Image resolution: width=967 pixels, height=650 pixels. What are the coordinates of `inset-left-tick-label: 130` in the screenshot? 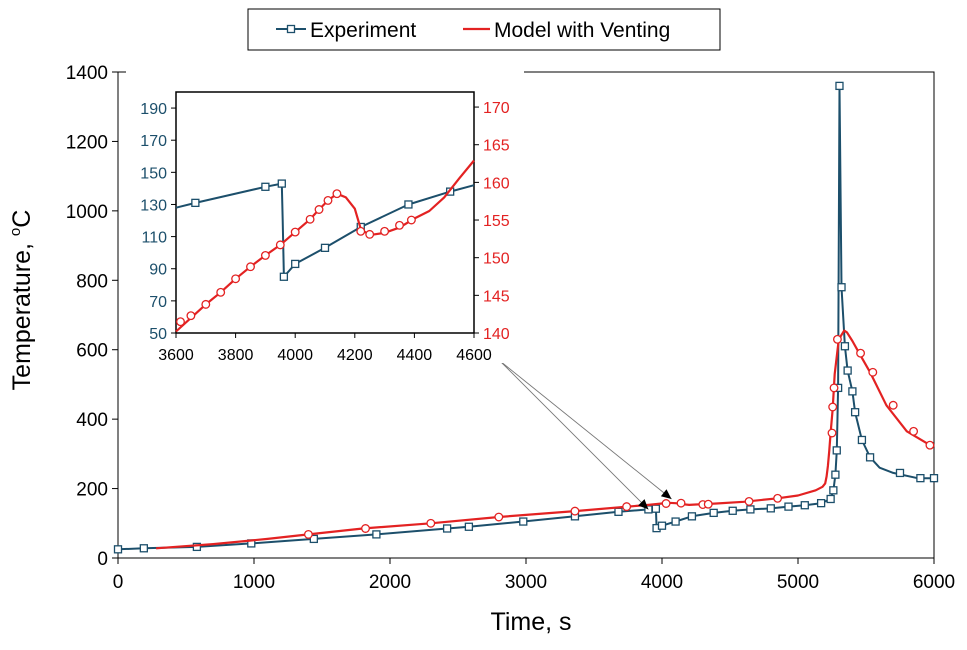 It's located at (153, 205).